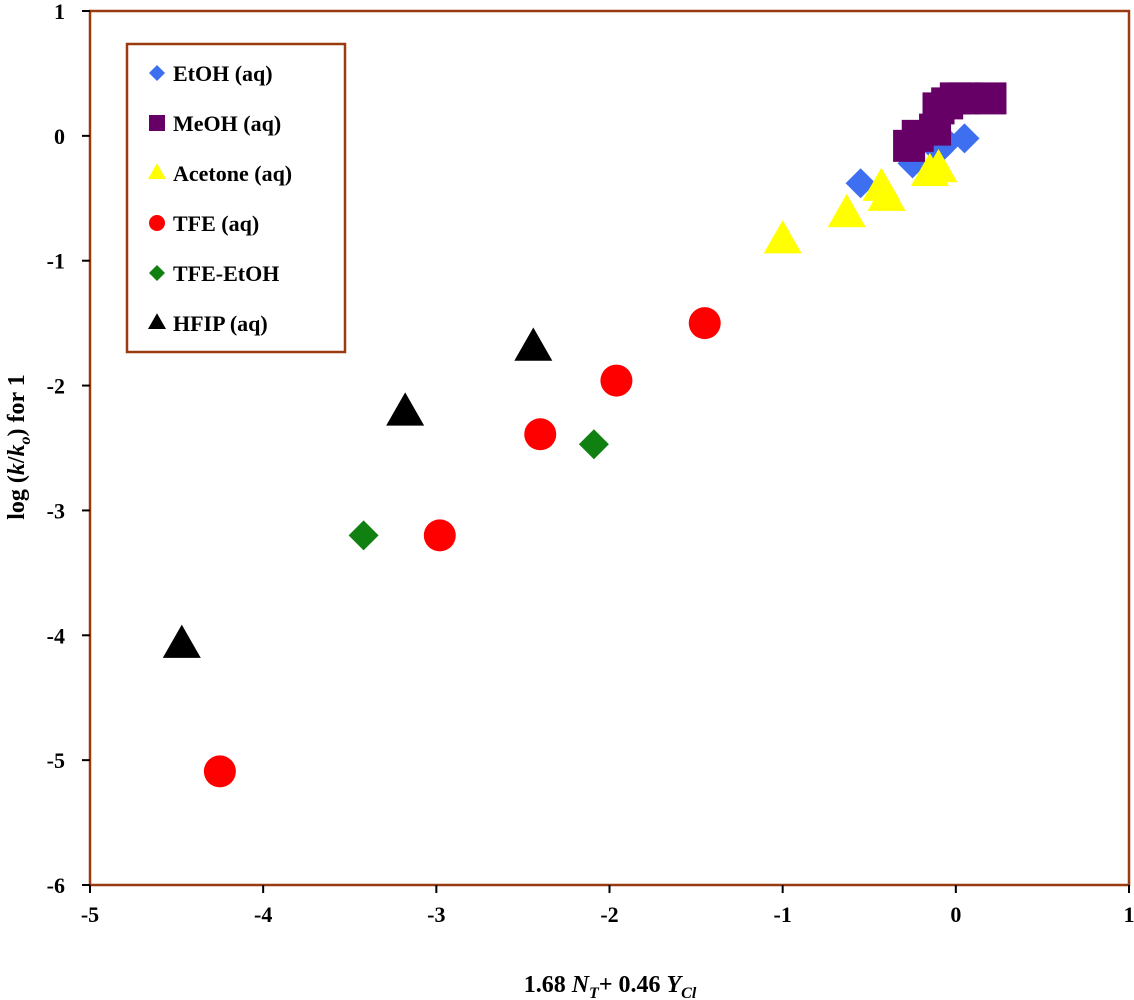  Describe the element at coordinates (56, 386) in the screenshot. I see `y-tick-label: -2` at that location.